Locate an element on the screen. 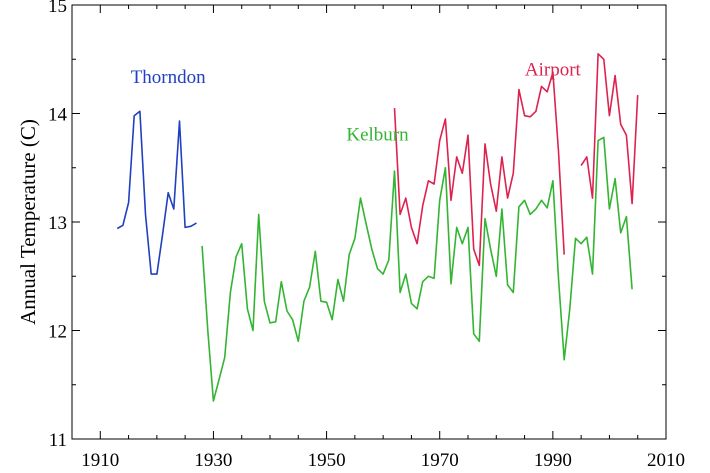 The width and height of the screenshot is (710, 473). x-tick-label-1990: 1990 is located at coordinates (553, 460).